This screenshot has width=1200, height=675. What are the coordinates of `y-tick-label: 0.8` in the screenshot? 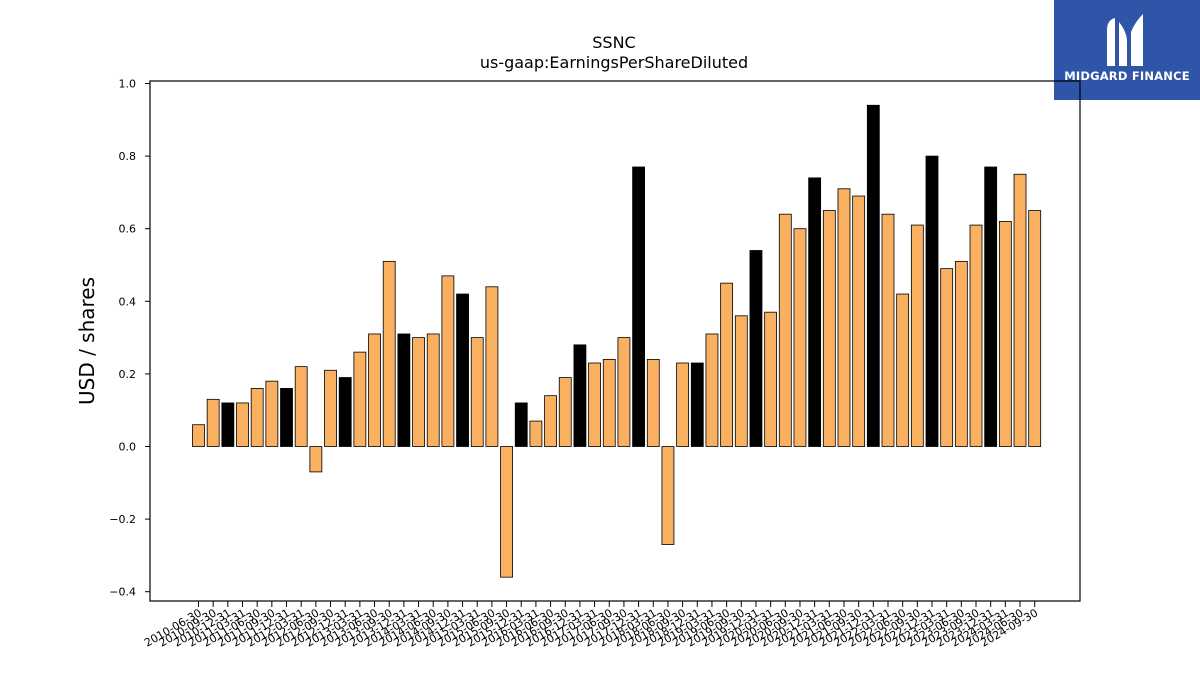 It's located at (128, 156).